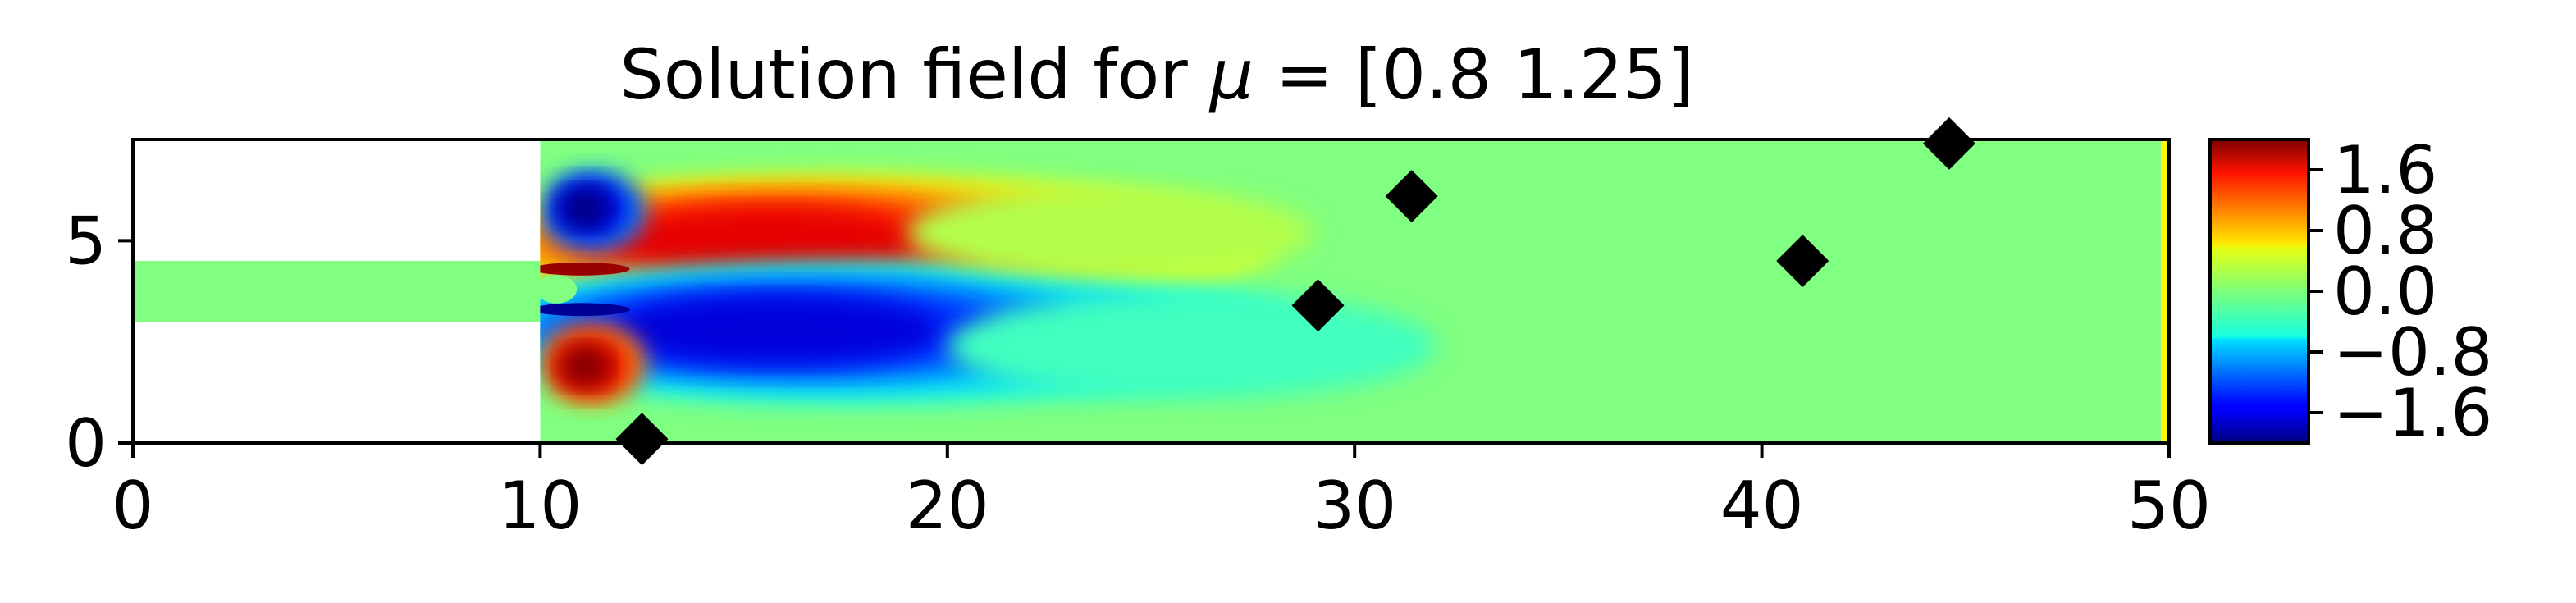 Image resolution: width=2576 pixels, height=603 pixels. I want to click on x-tick-label: 20, so click(947, 506).